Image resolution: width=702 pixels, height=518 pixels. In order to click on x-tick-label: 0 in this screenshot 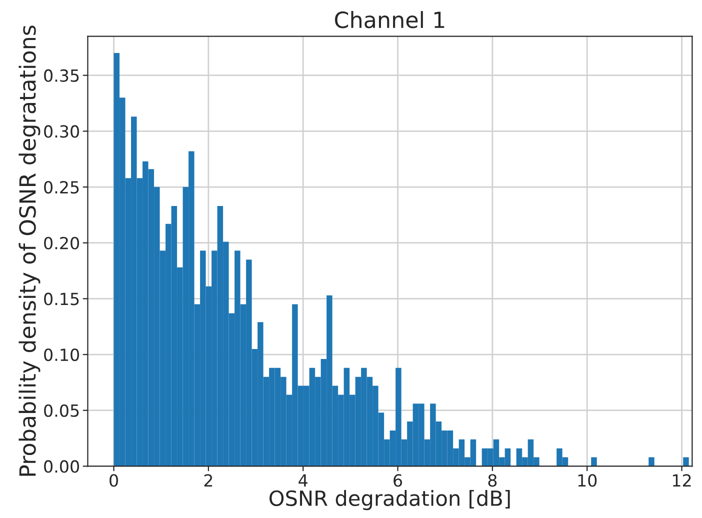, I will do `click(114, 480)`.